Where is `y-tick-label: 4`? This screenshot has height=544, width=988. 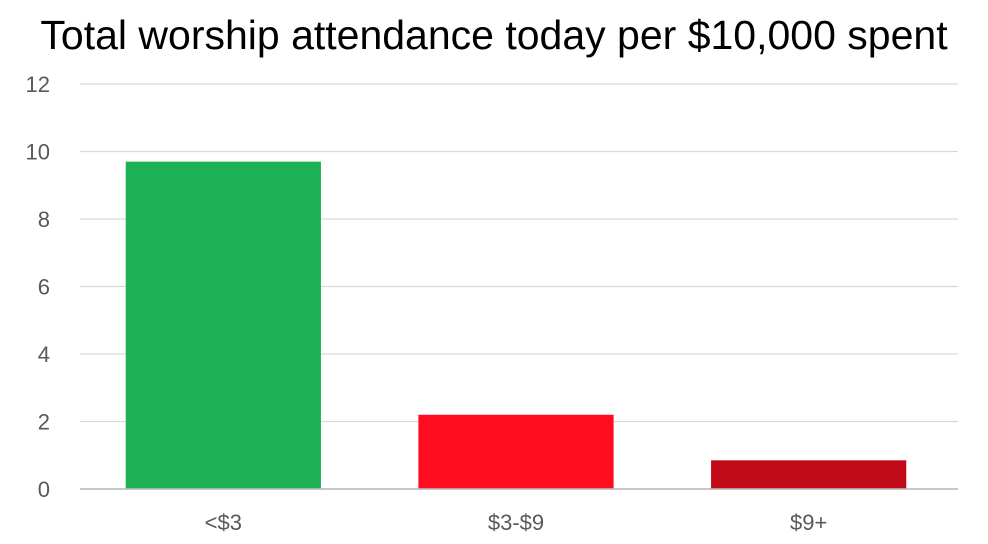 y-tick-label: 4 is located at coordinates (44, 354).